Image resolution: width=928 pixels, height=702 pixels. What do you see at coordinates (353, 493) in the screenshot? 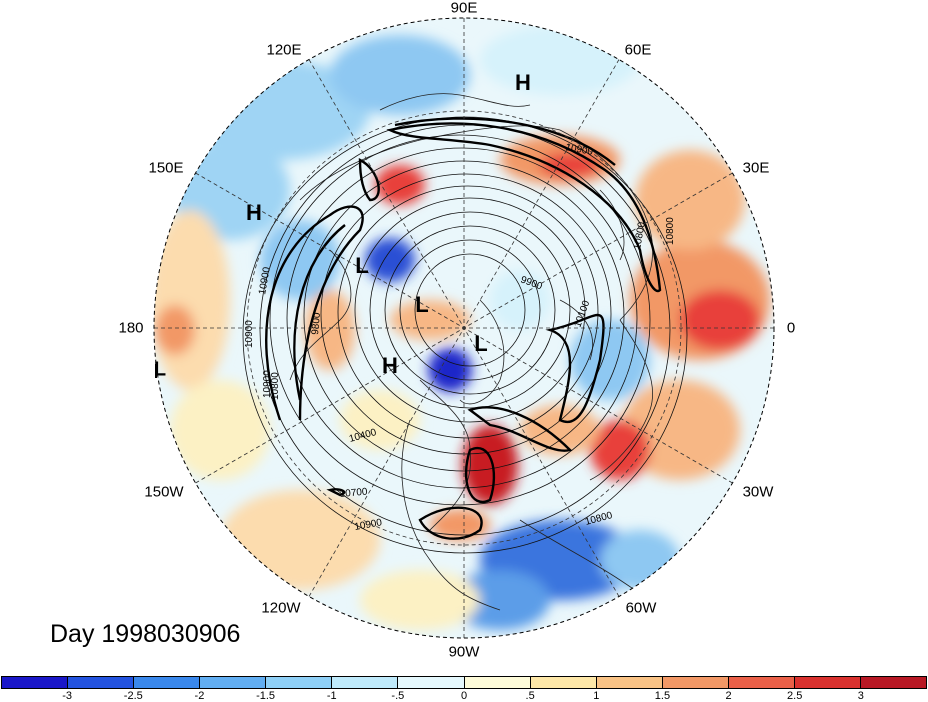
I see `contour-label: 10700` at bounding box center [353, 493].